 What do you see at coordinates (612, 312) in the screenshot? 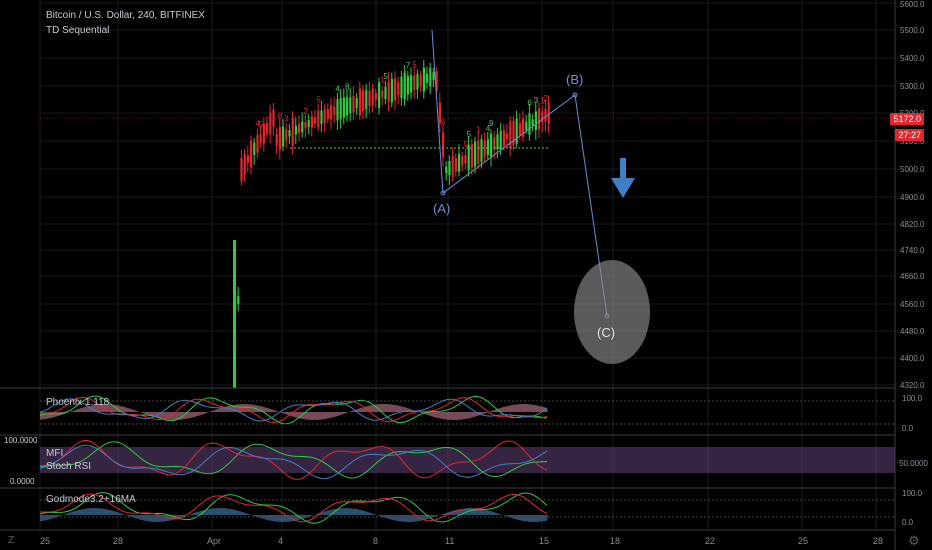
I see `target-ellipse` at bounding box center [612, 312].